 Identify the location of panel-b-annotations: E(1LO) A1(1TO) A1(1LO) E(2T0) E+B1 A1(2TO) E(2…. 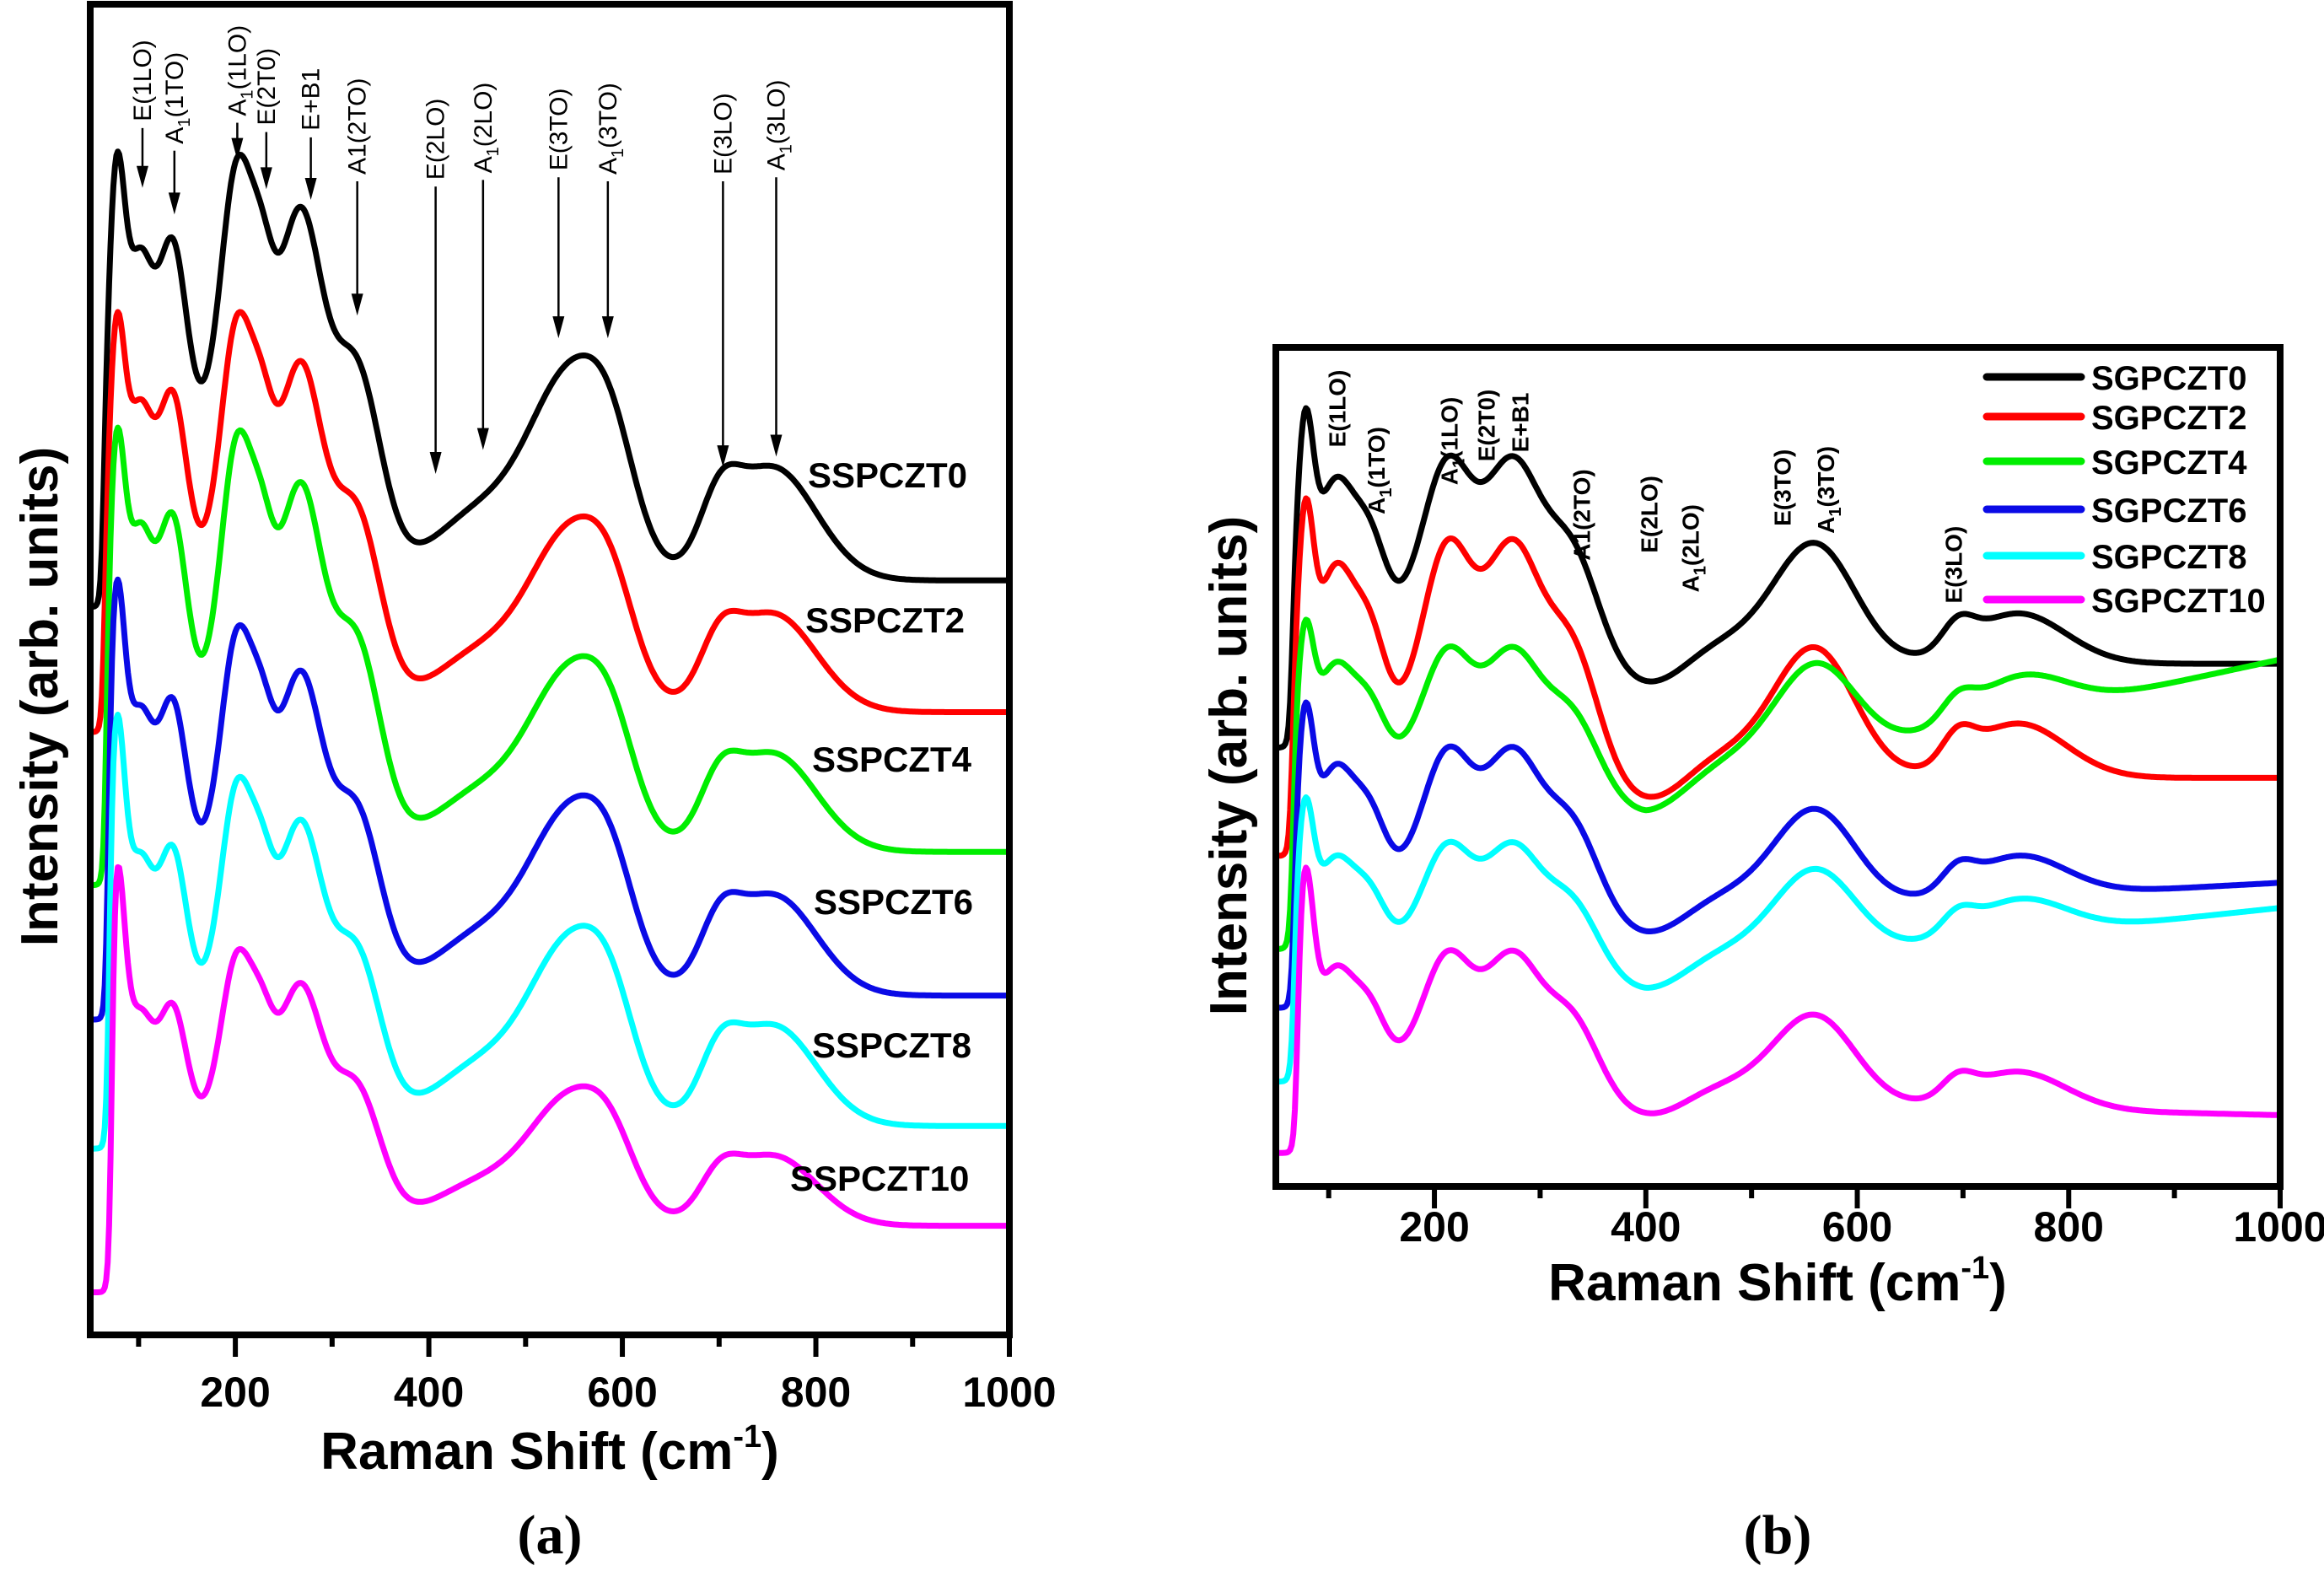
(1646, 487).